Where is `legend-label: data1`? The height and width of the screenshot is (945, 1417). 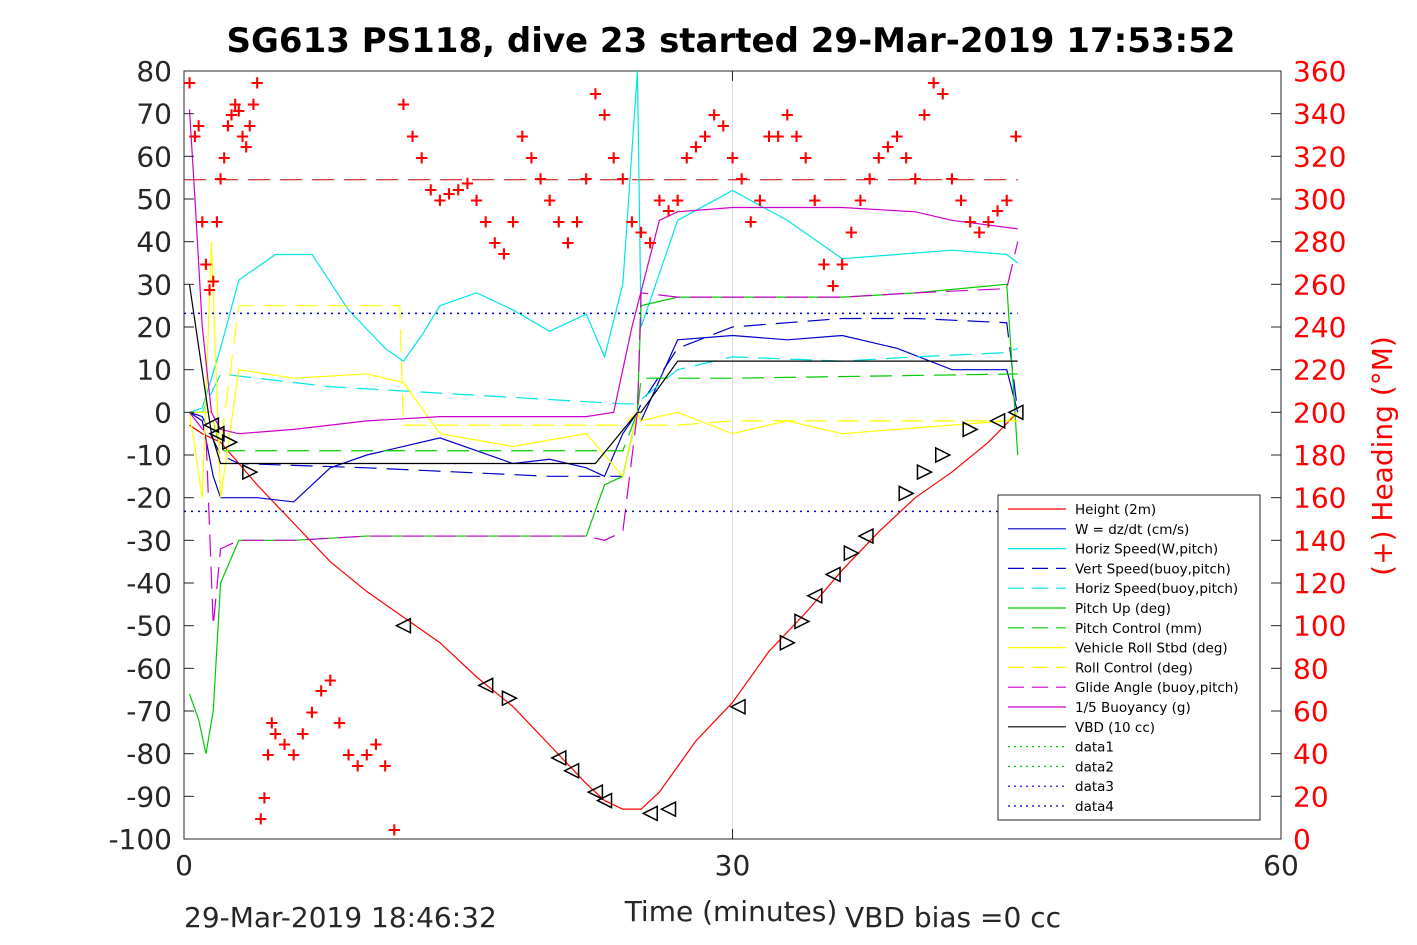
legend-label: data1 is located at coordinates (1094, 748).